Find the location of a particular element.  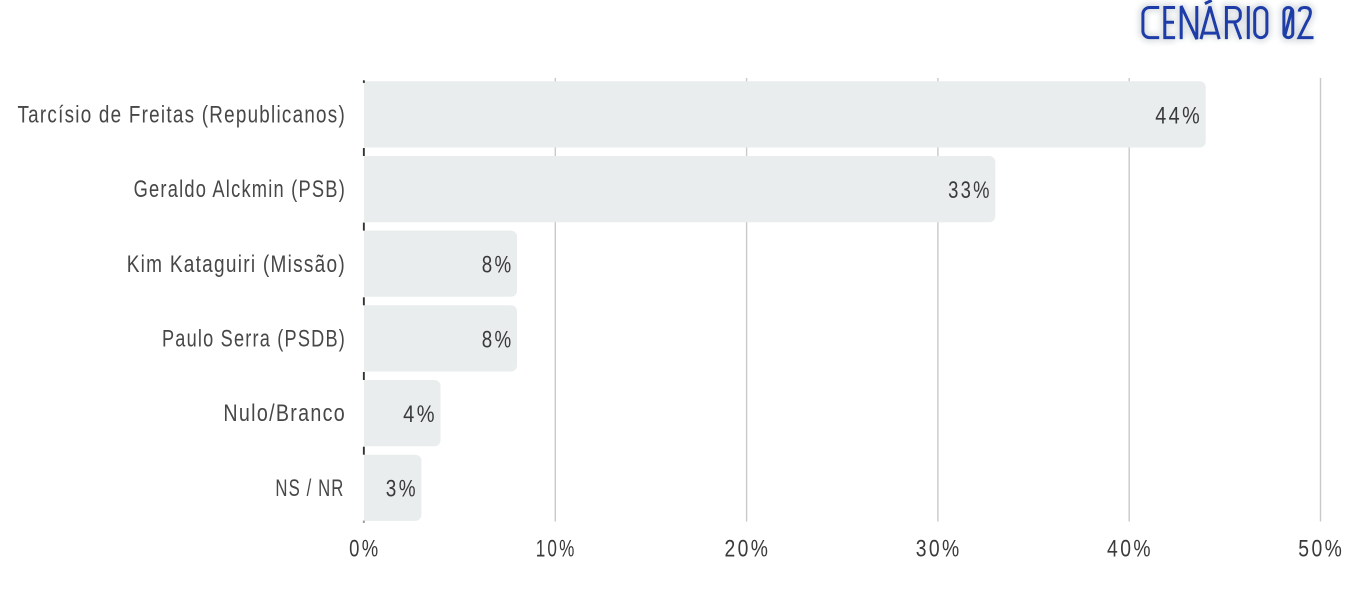

svg-text: 30% is located at coordinates (939, 549).